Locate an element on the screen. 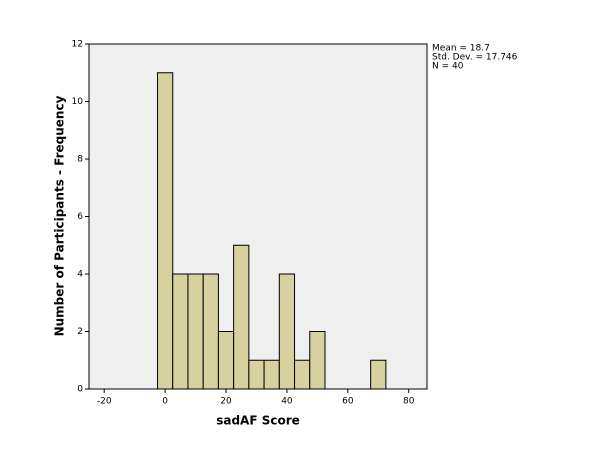  x-tick-label: 80 is located at coordinates (409, 402).